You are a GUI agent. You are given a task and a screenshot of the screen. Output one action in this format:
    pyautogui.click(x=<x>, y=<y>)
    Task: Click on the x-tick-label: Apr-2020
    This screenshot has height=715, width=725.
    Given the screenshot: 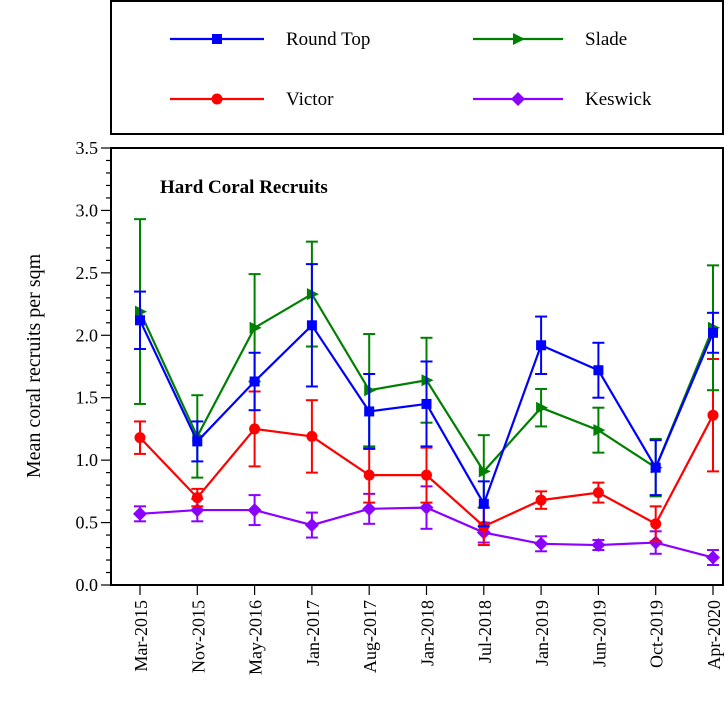 What is the action you would take?
    pyautogui.click(x=714, y=635)
    